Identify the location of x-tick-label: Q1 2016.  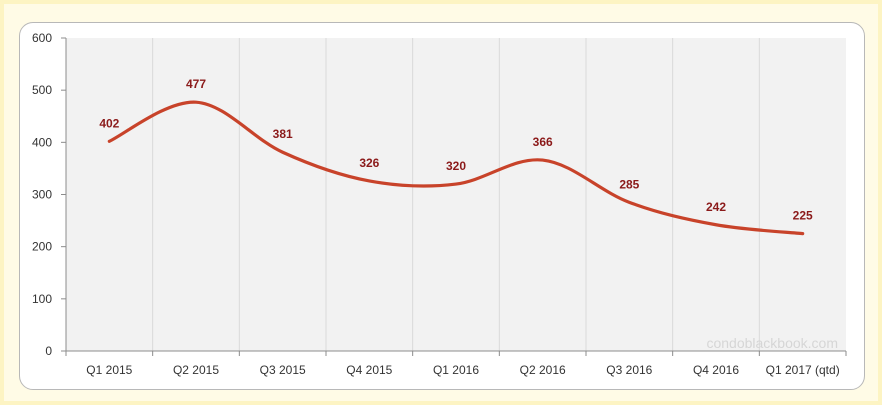
(456, 370).